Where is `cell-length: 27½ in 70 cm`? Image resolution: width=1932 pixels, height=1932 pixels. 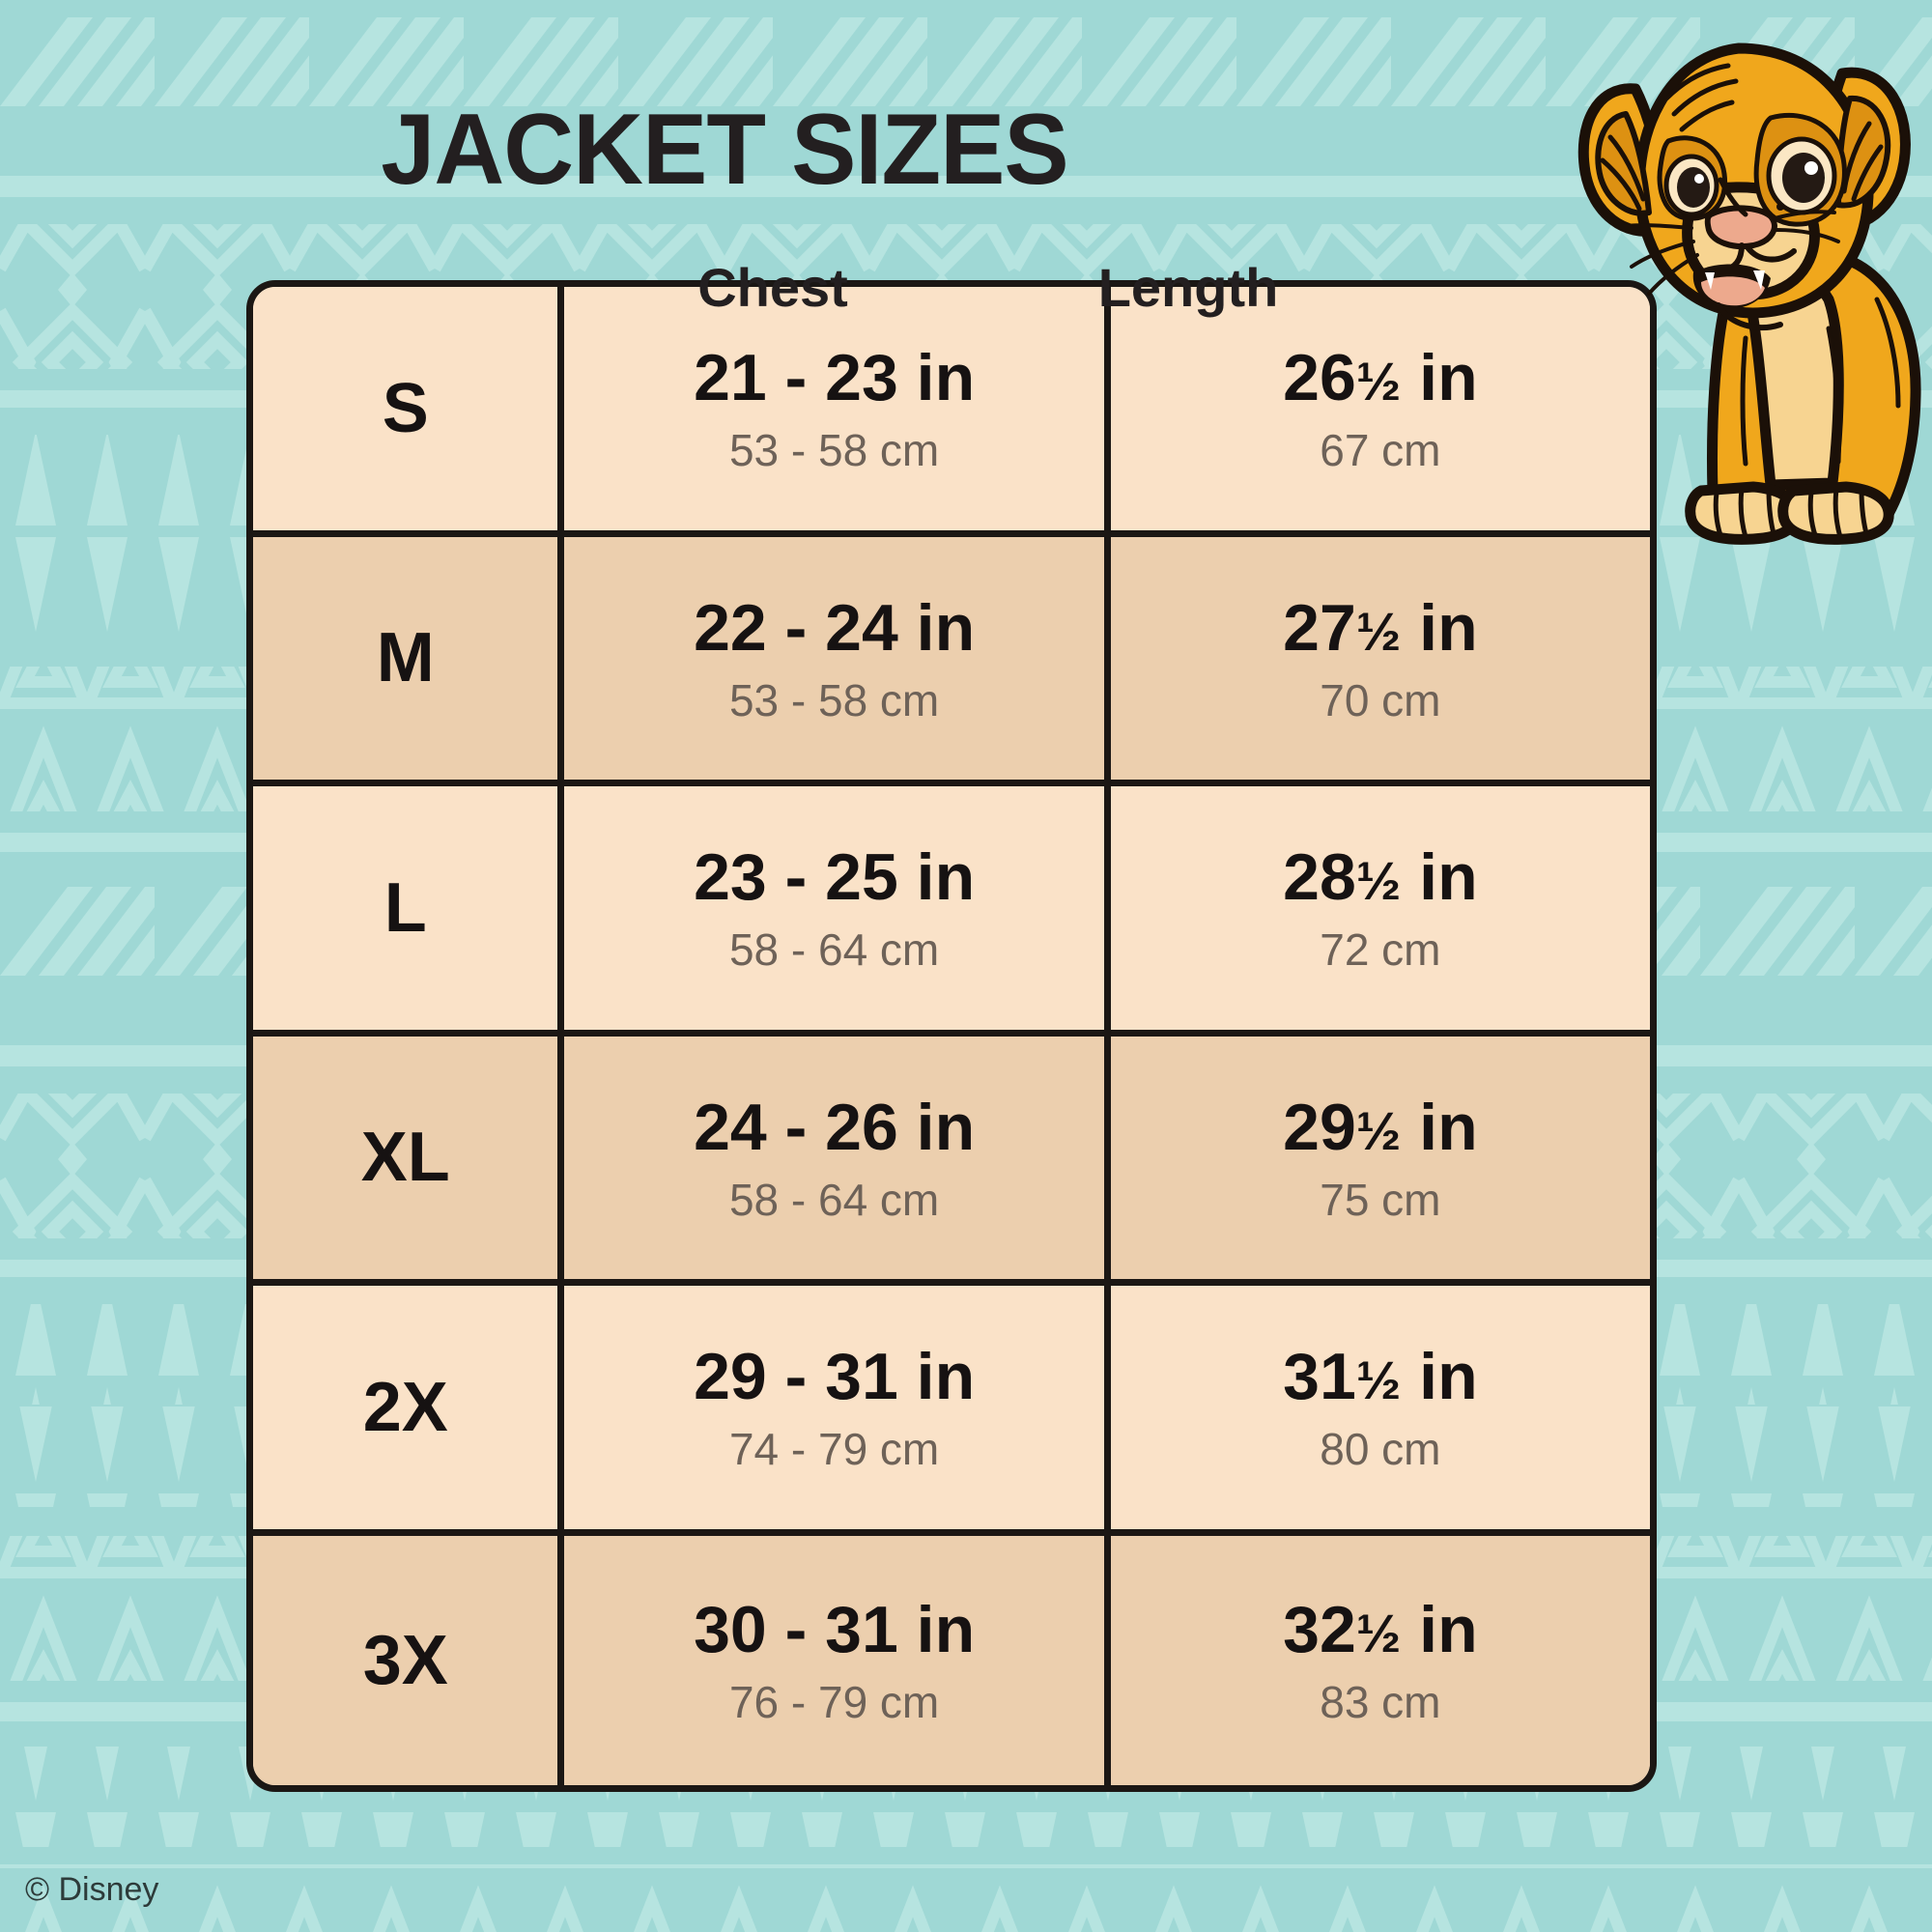
cell-length: 27½ in 70 cm is located at coordinates (1380, 659).